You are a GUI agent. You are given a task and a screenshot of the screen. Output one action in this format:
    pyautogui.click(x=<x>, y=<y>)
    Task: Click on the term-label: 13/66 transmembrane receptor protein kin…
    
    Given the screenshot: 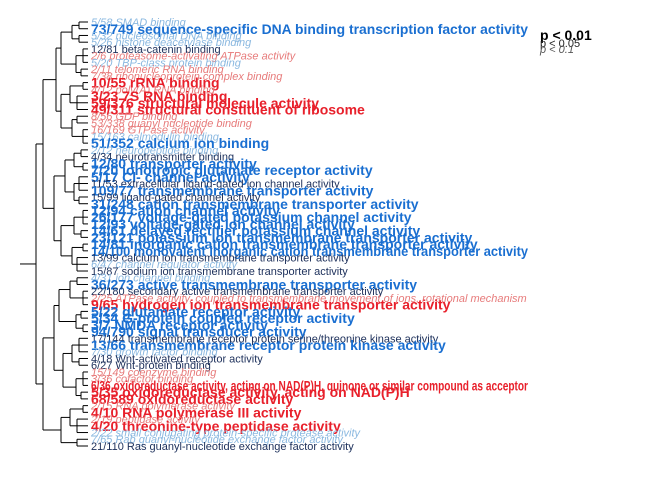 What is the action you would take?
    pyautogui.click(x=268, y=345)
    